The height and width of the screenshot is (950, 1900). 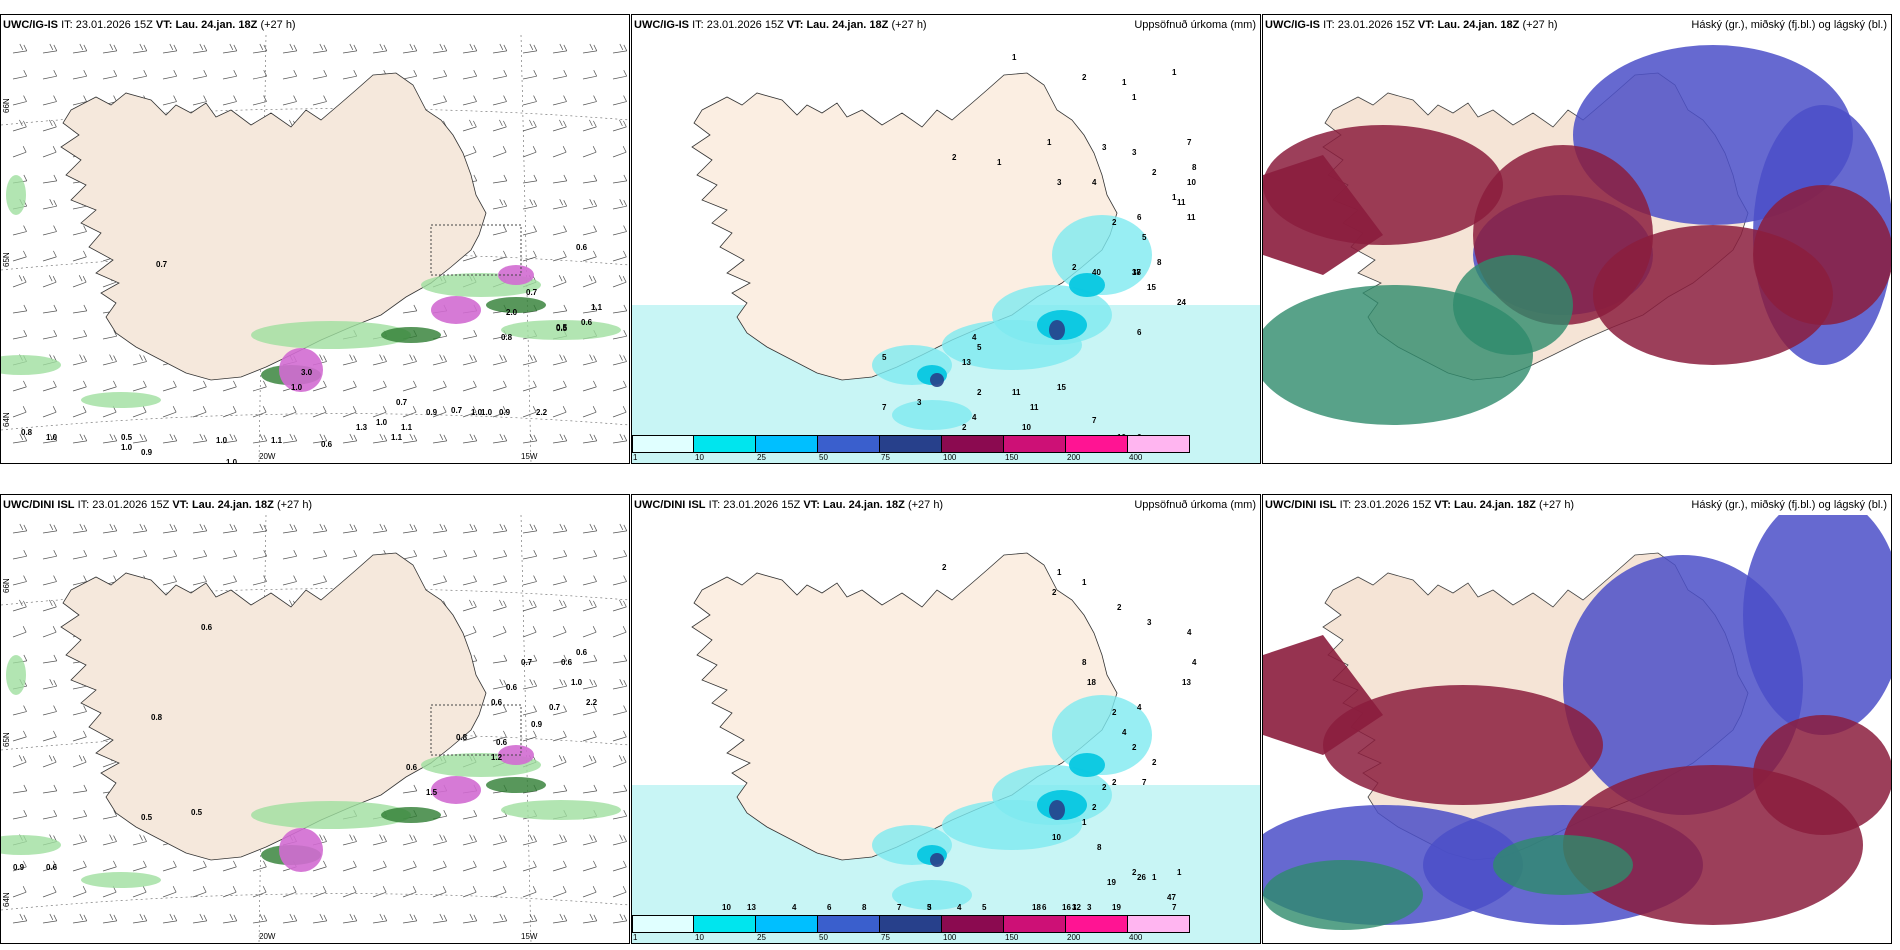 I want to click on high-level-cloud, so click(x=1822, y=255).